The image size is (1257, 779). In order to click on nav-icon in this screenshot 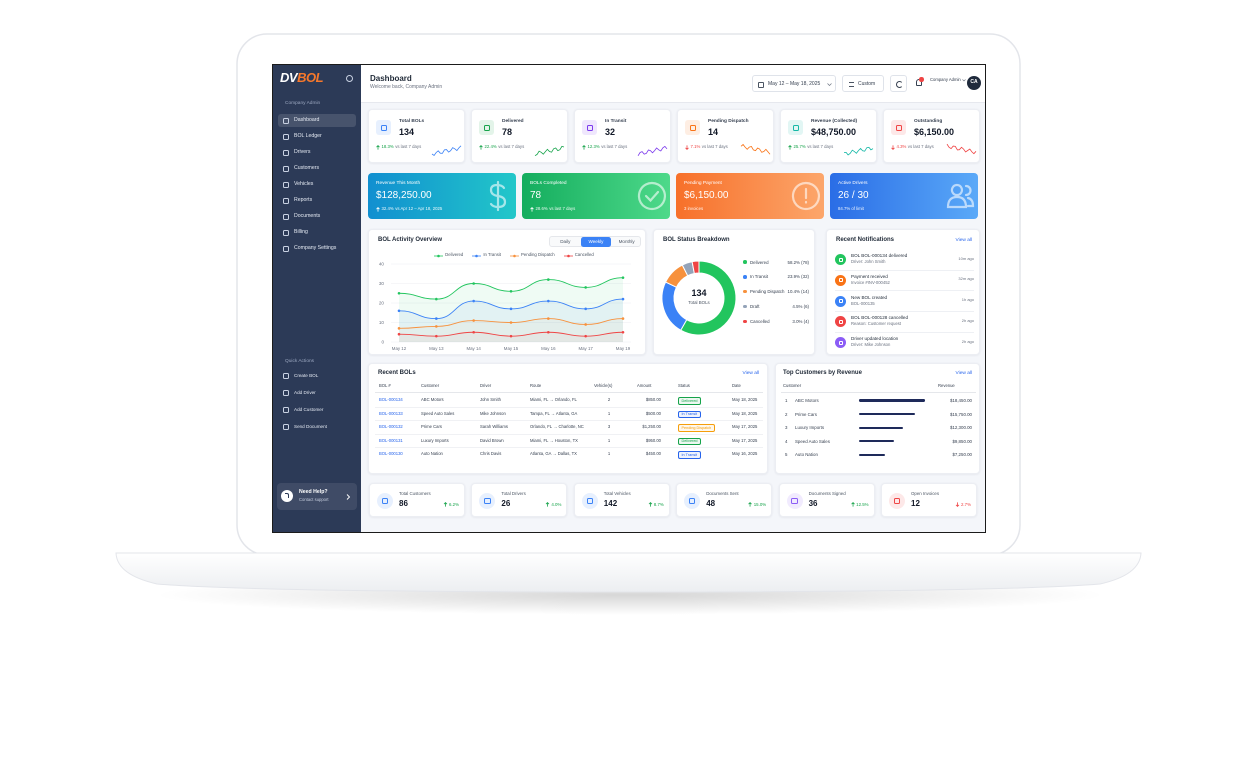, I will do `click(286, 136)`.